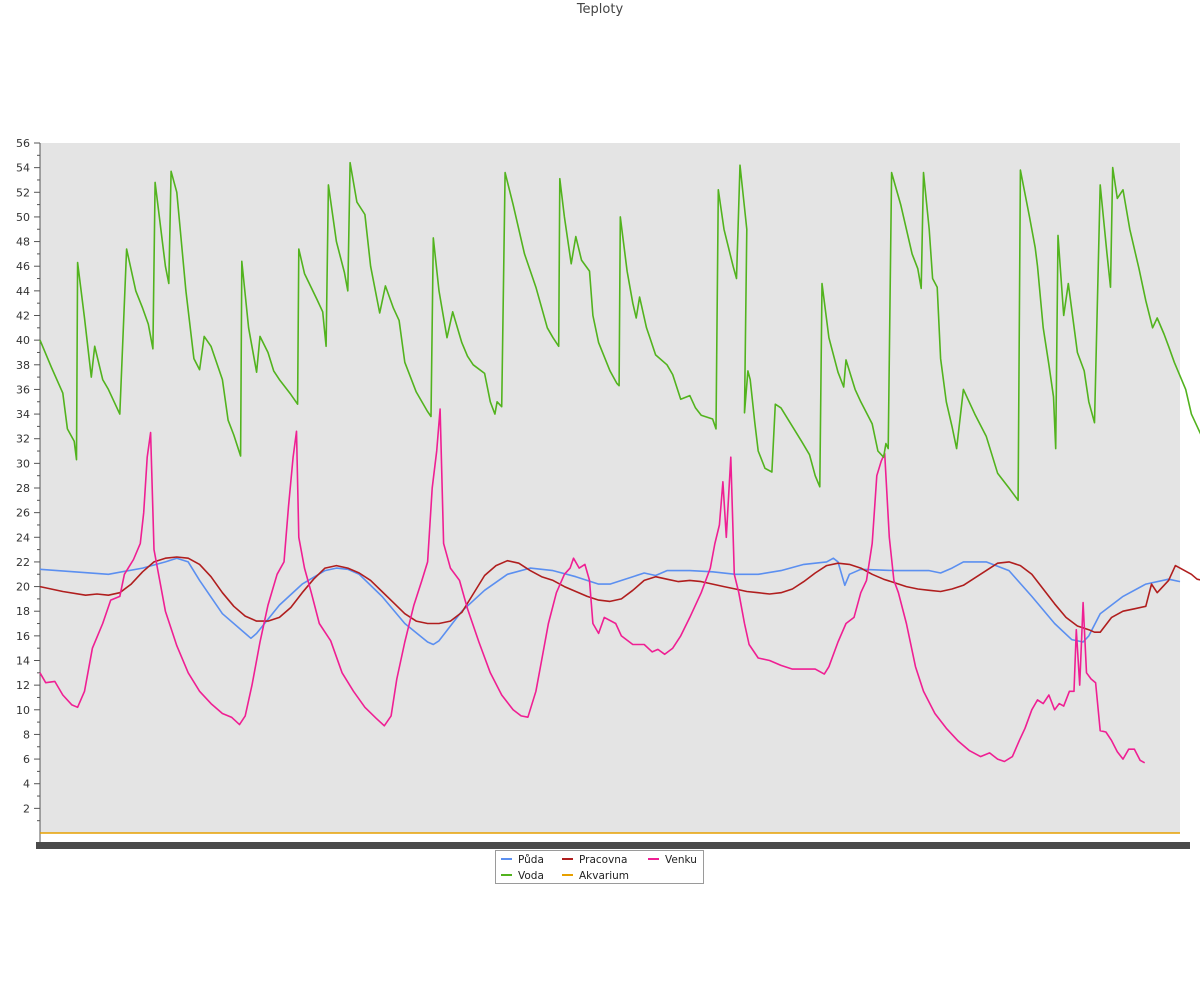 Image resolution: width=1200 pixels, height=1000 pixels. Describe the element at coordinates (26, 784) in the screenshot. I see `y-tick-label: 4` at that location.